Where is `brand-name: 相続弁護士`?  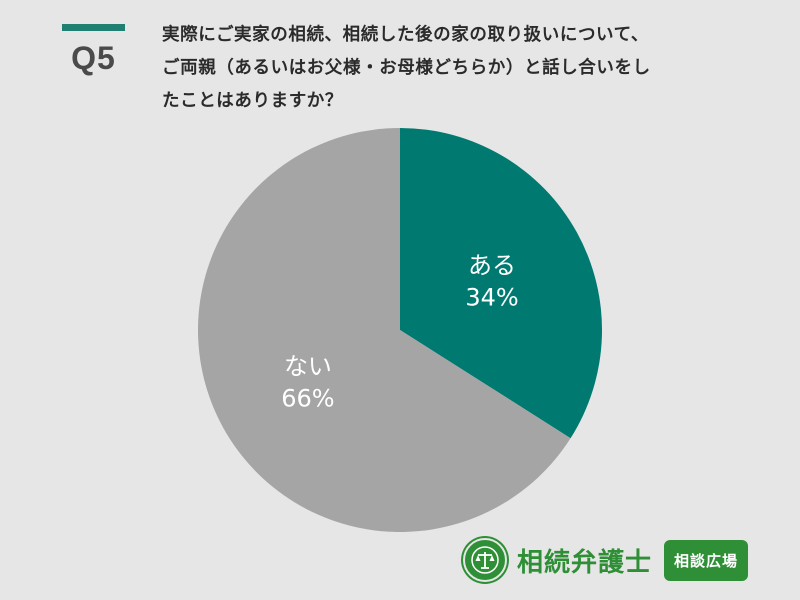
brand-name: 相続弁護士 is located at coordinates (585, 562).